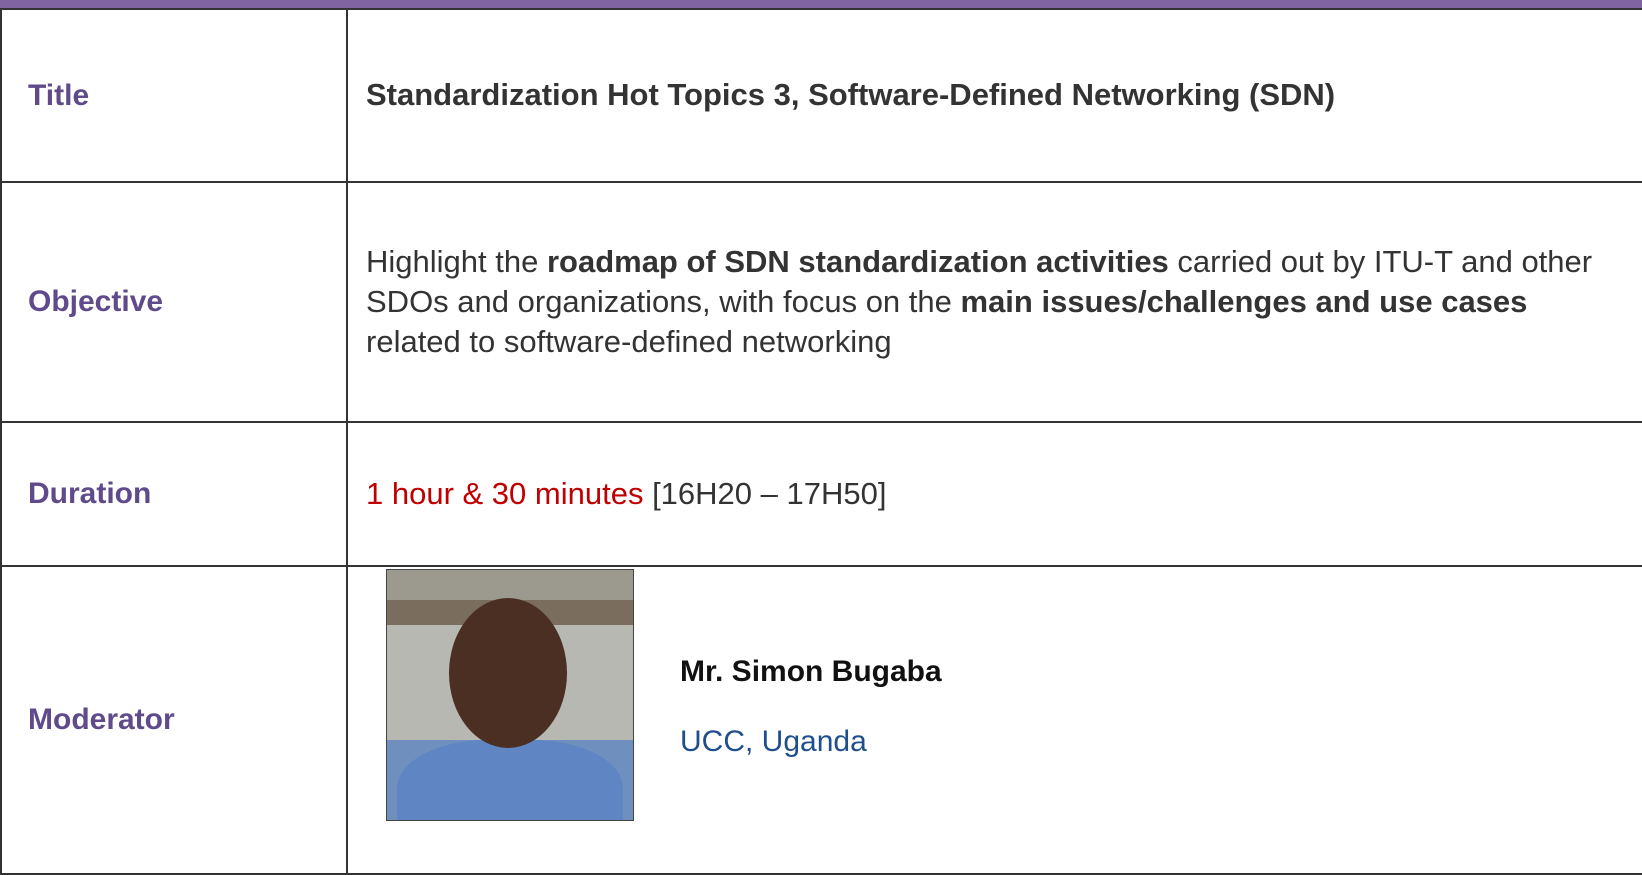 This screenshot has width=1642, height=875. I want to click on label-text: Title, so click(59, 95).